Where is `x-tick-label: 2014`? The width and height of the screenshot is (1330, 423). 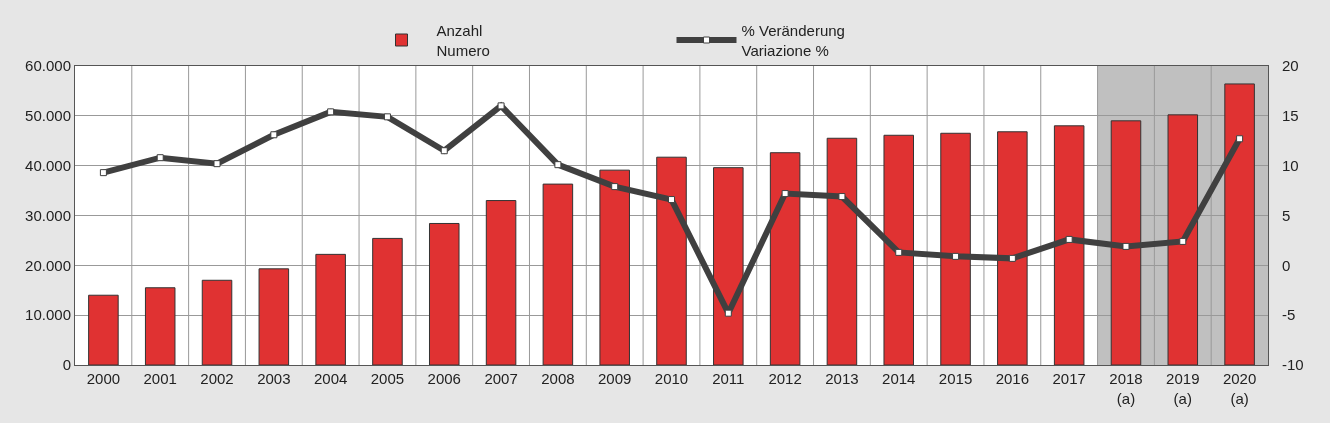
x-tick-label: 2014 is located at coordinates (899, 378).